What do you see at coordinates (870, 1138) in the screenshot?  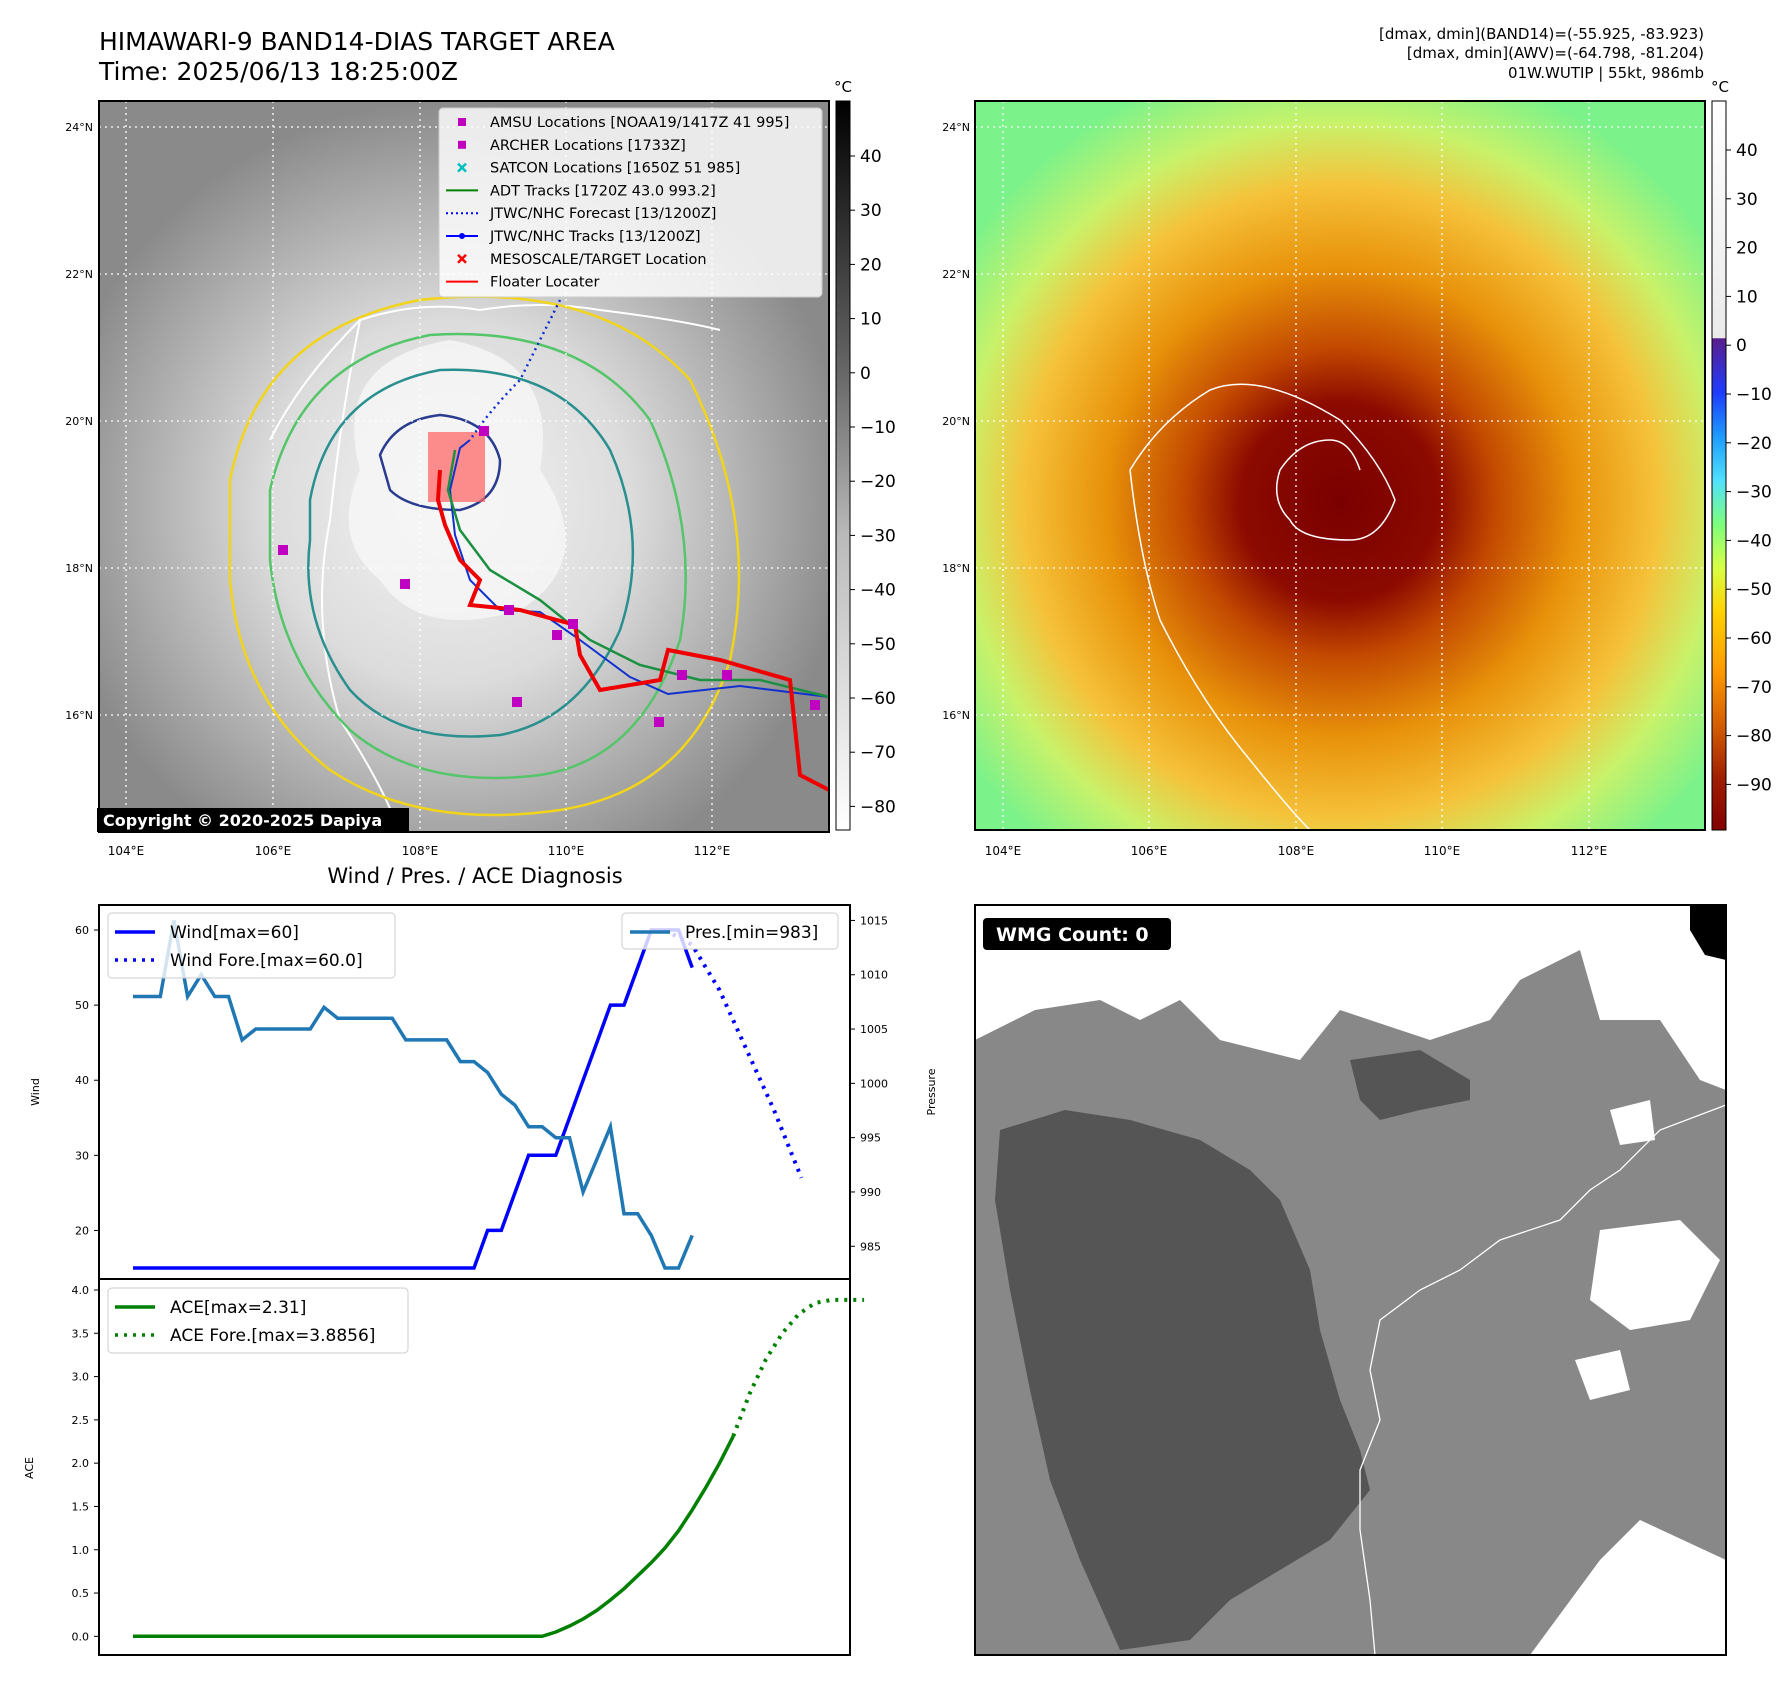 I see `pressure-axis-tick-label: 995` at bounding box center [870, 1138].